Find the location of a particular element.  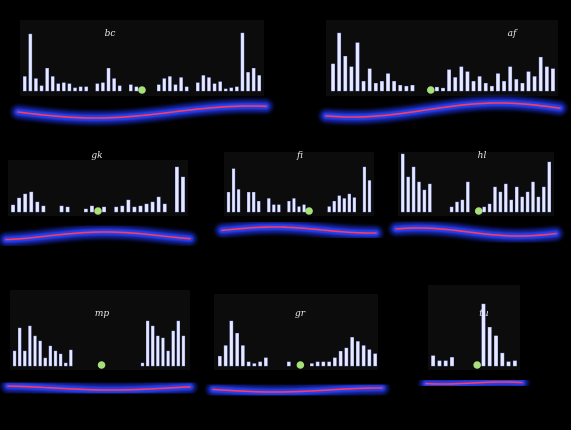

panel-tu: tu is located at coordinates (474, 337).